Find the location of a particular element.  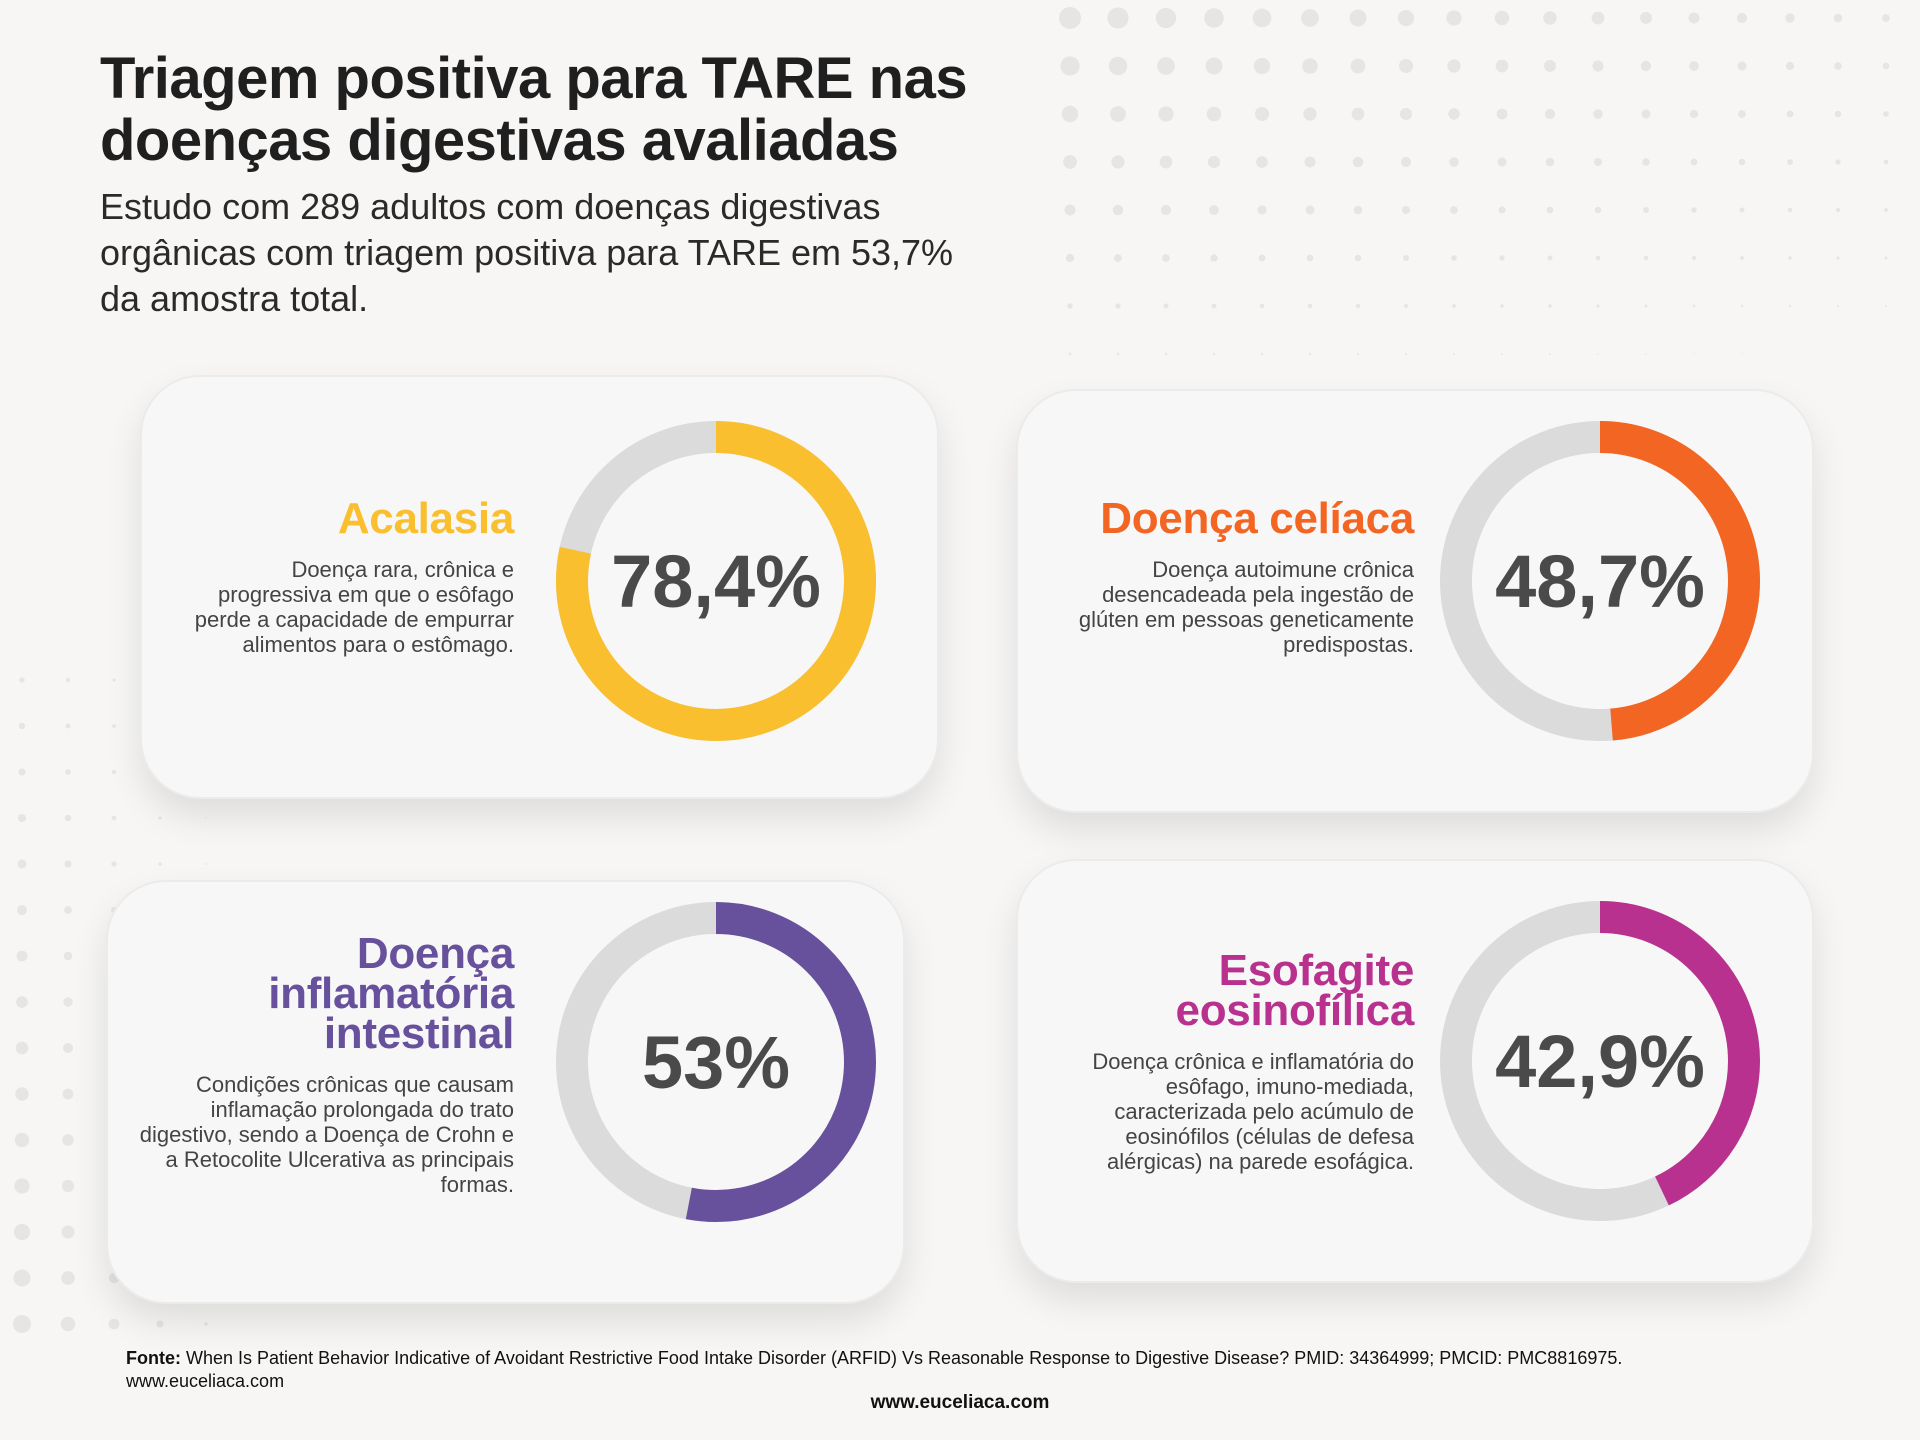

donut-chart-doenca-inflamatoria-intestinal: 53% is located at coordinates (716, 1062).